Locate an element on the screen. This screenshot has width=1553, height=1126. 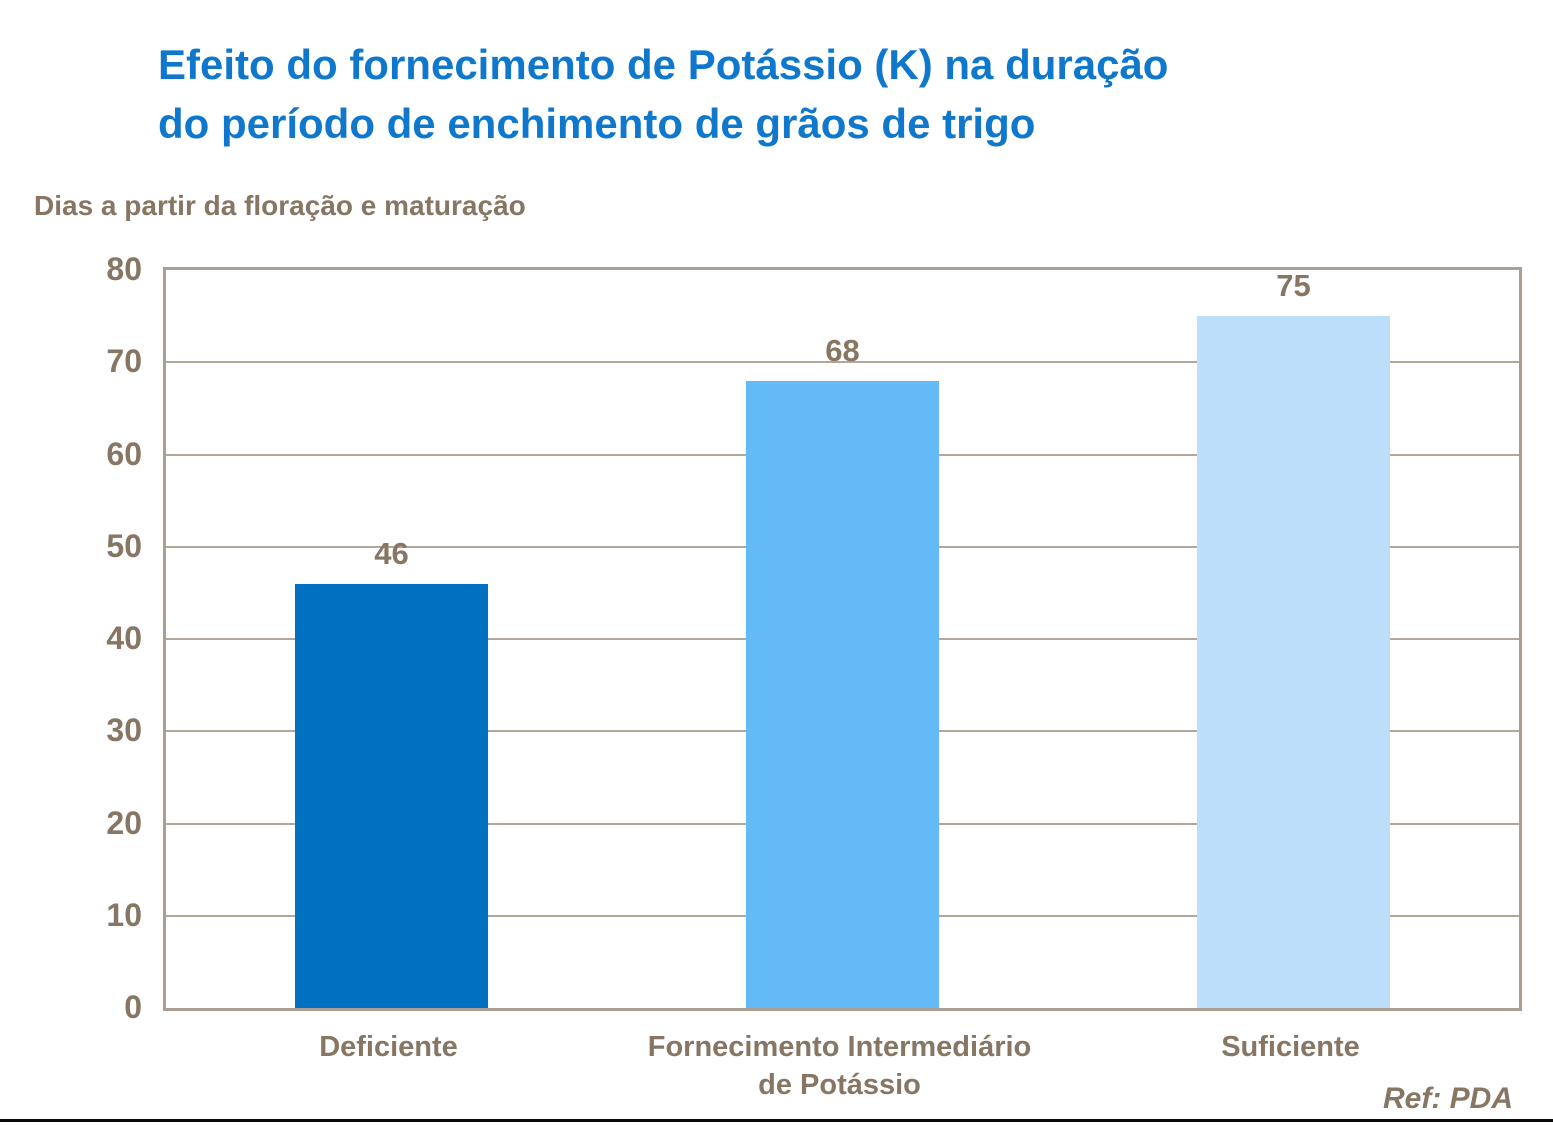
y-tick-label-80: 80 is located at coordinates (124, 269).